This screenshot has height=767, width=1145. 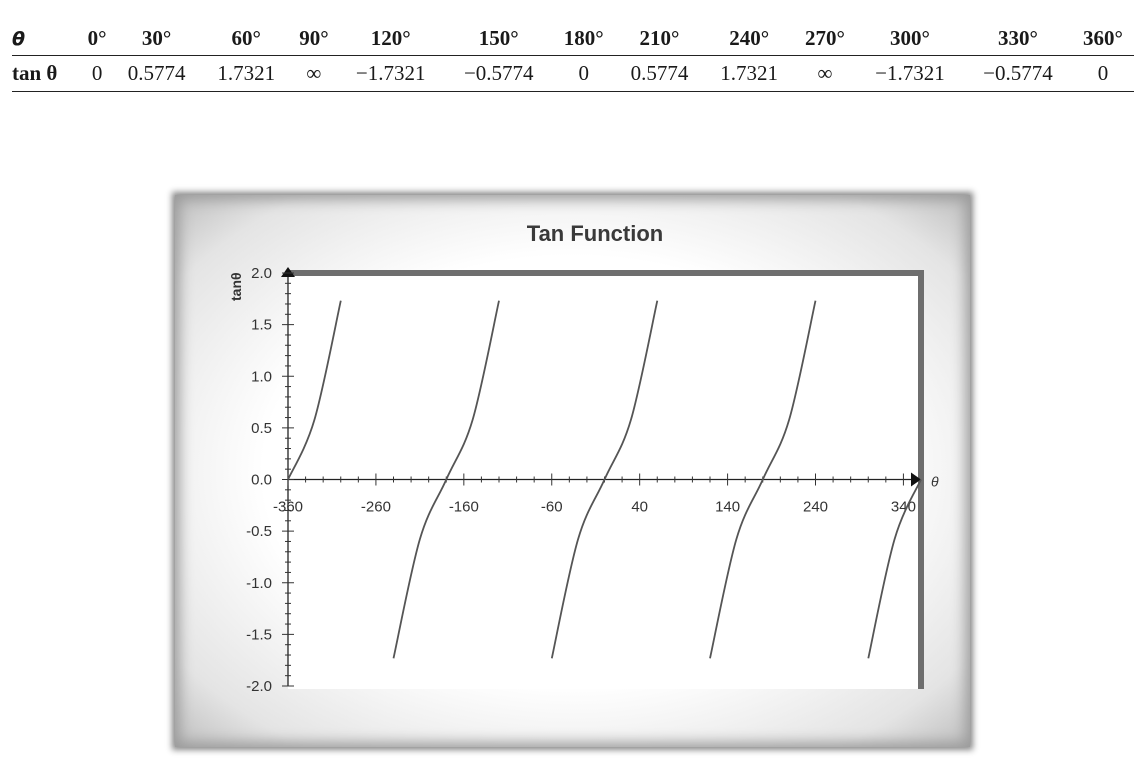 I want to click on y-tick-label: 0.5, so click(x=261, y=428).